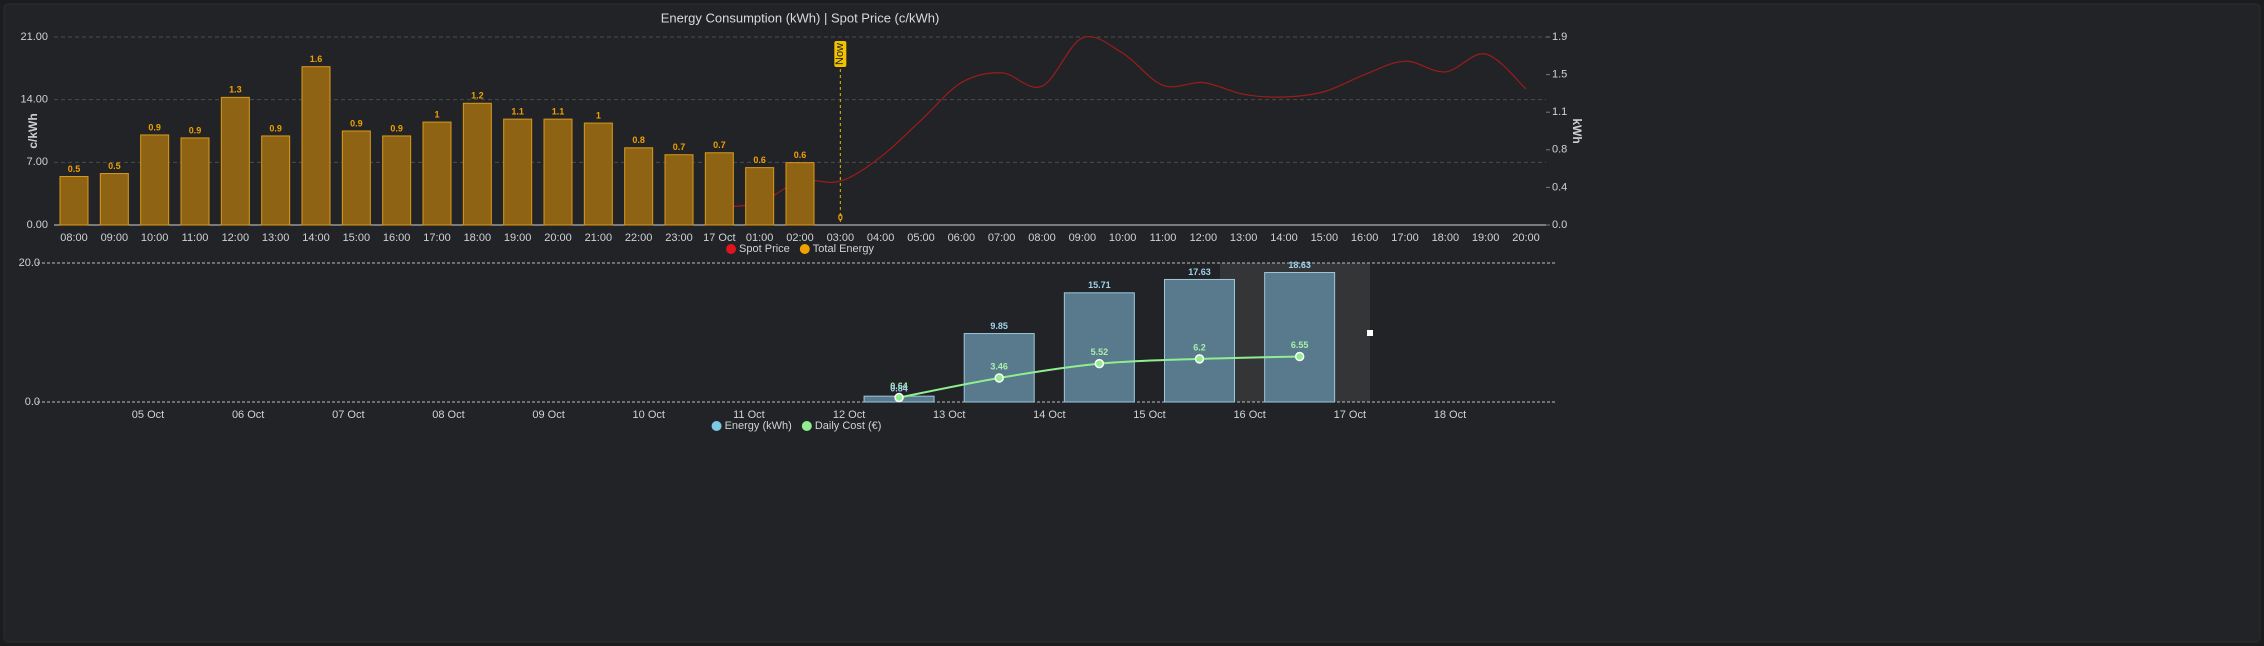  Describe the element at coordinates (1002, 238) in the screenshot. I see `x-tick-label: 07:00` at that location.